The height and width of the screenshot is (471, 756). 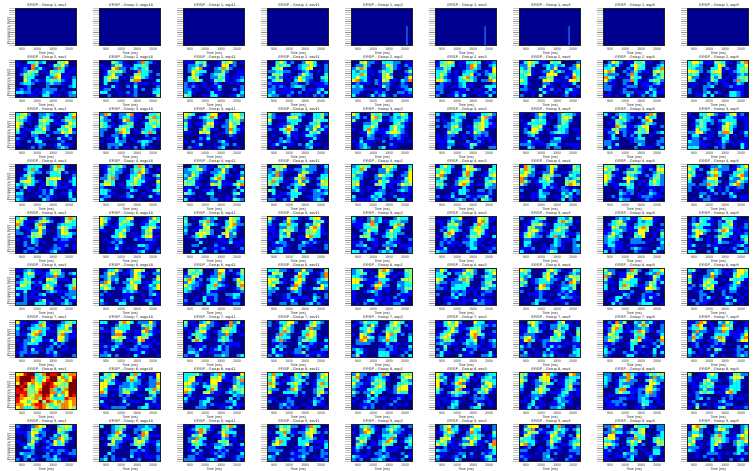 I want to click on x-tick-labels: 500 1000 1500 2000, so click(x=46, y=101).